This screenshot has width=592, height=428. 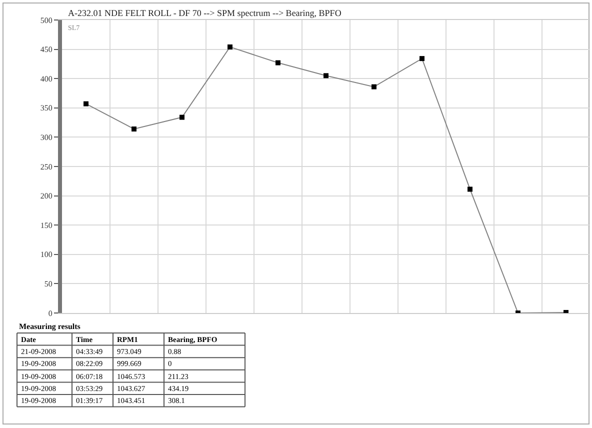 I want to click on y-tick-label: 250, so click(x=46, y=167).